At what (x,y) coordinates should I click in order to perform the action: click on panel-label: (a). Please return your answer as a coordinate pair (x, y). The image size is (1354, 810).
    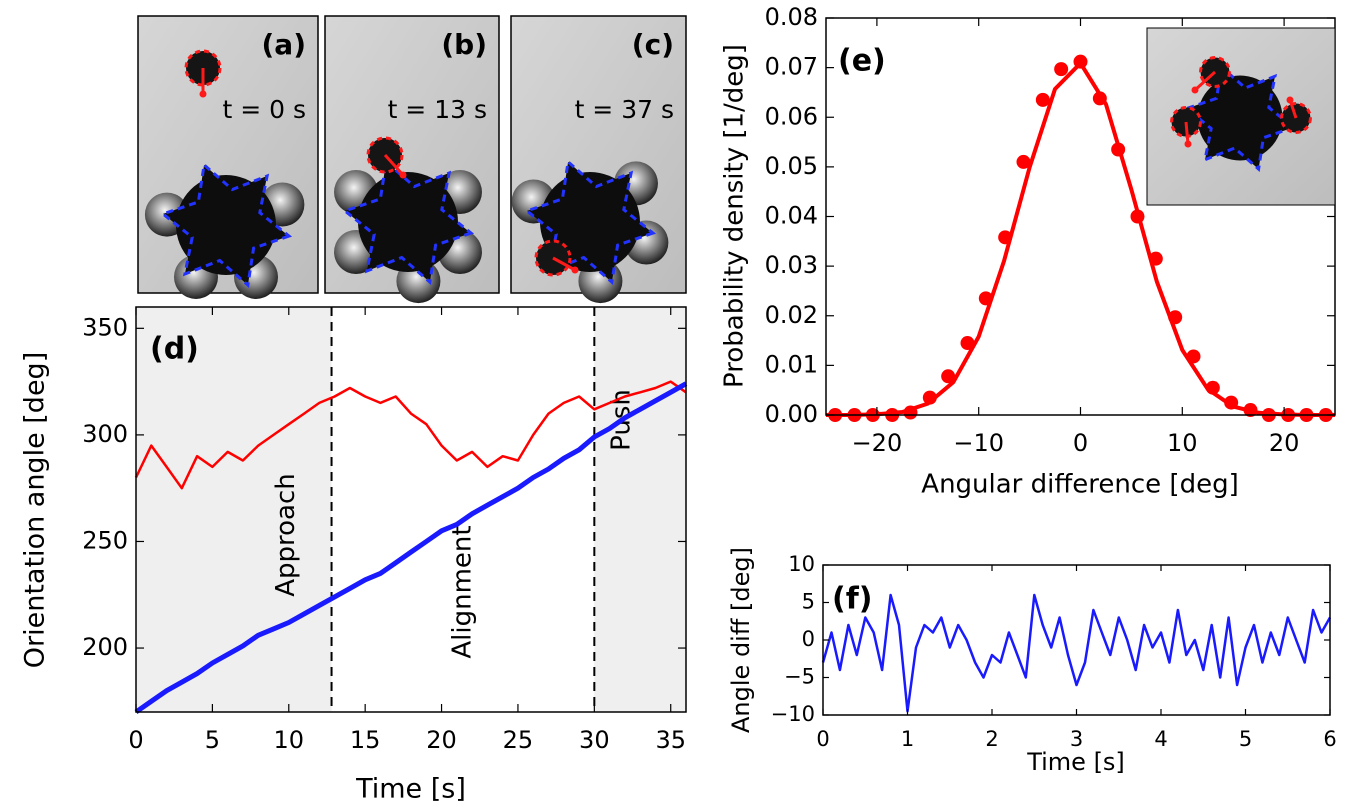
    Looking at the image, I should click on (284, 44).